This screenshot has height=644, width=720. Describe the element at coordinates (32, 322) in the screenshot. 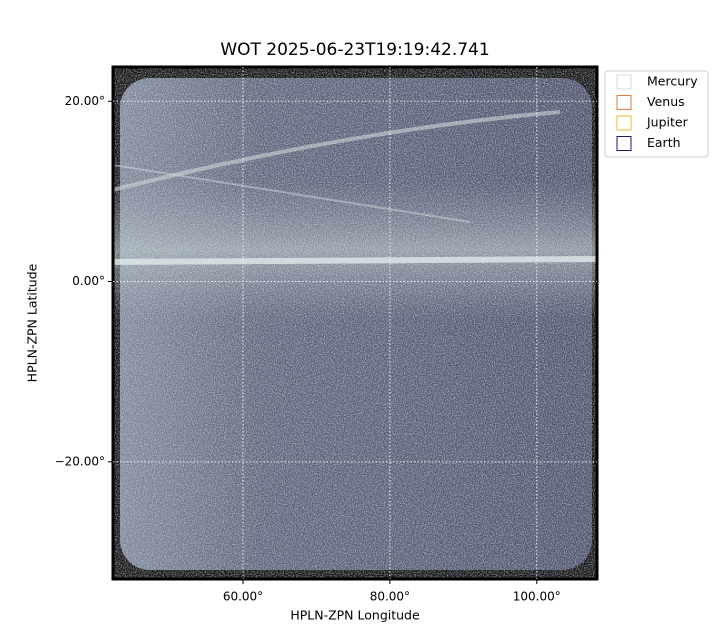

I see `y-axis-label: HPLN-ZPN Latitude` at that location.